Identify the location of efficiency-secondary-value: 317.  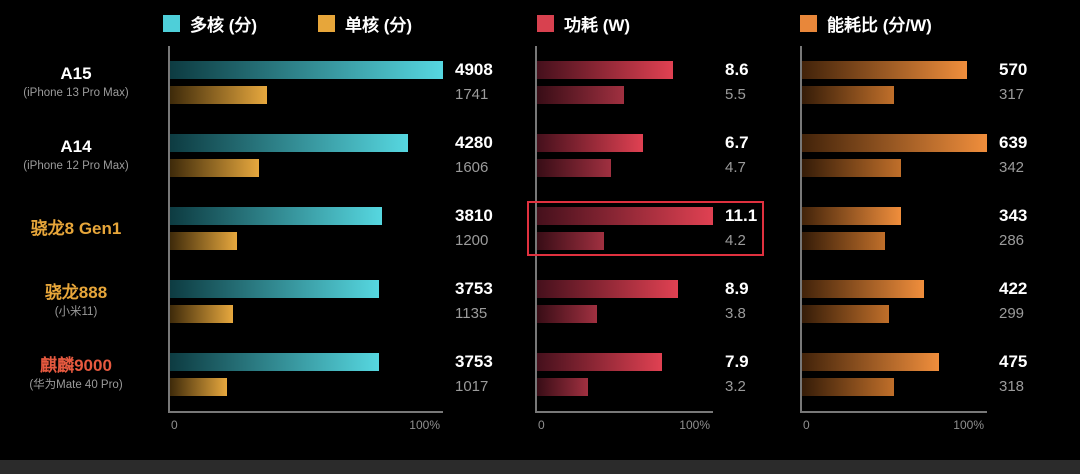
(1012, 94).